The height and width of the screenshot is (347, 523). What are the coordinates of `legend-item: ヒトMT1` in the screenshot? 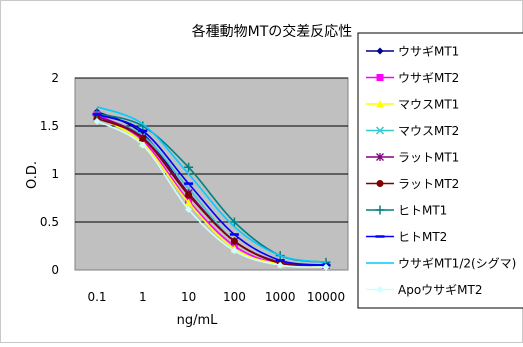 It's located at (406, 211).